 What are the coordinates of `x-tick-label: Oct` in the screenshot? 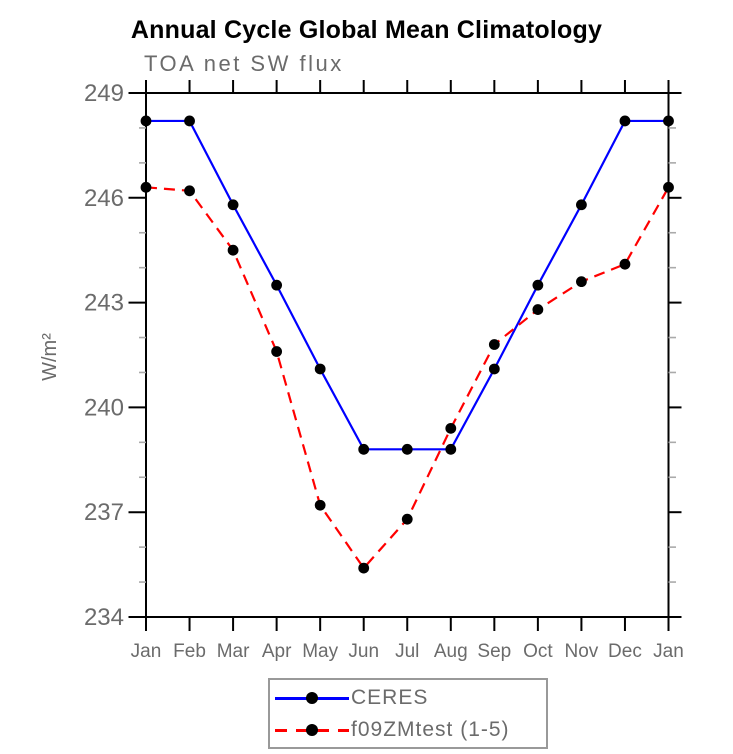 It's located at (538, 651).